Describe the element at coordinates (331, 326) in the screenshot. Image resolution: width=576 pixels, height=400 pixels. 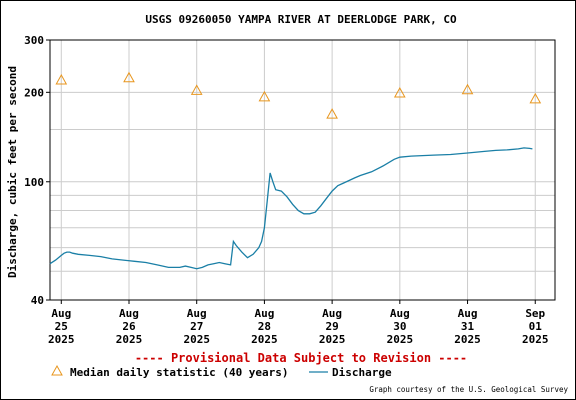
I see `x-tick-label: 29` at that location.